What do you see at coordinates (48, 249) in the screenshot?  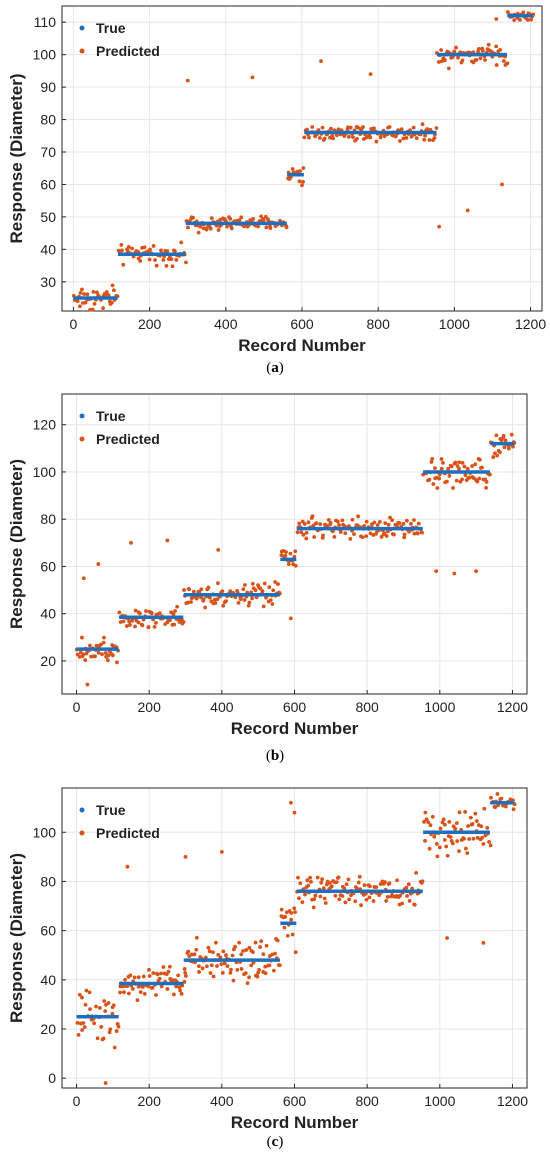 I see `y-tick-label: 40` at bounding box center [48, 249].